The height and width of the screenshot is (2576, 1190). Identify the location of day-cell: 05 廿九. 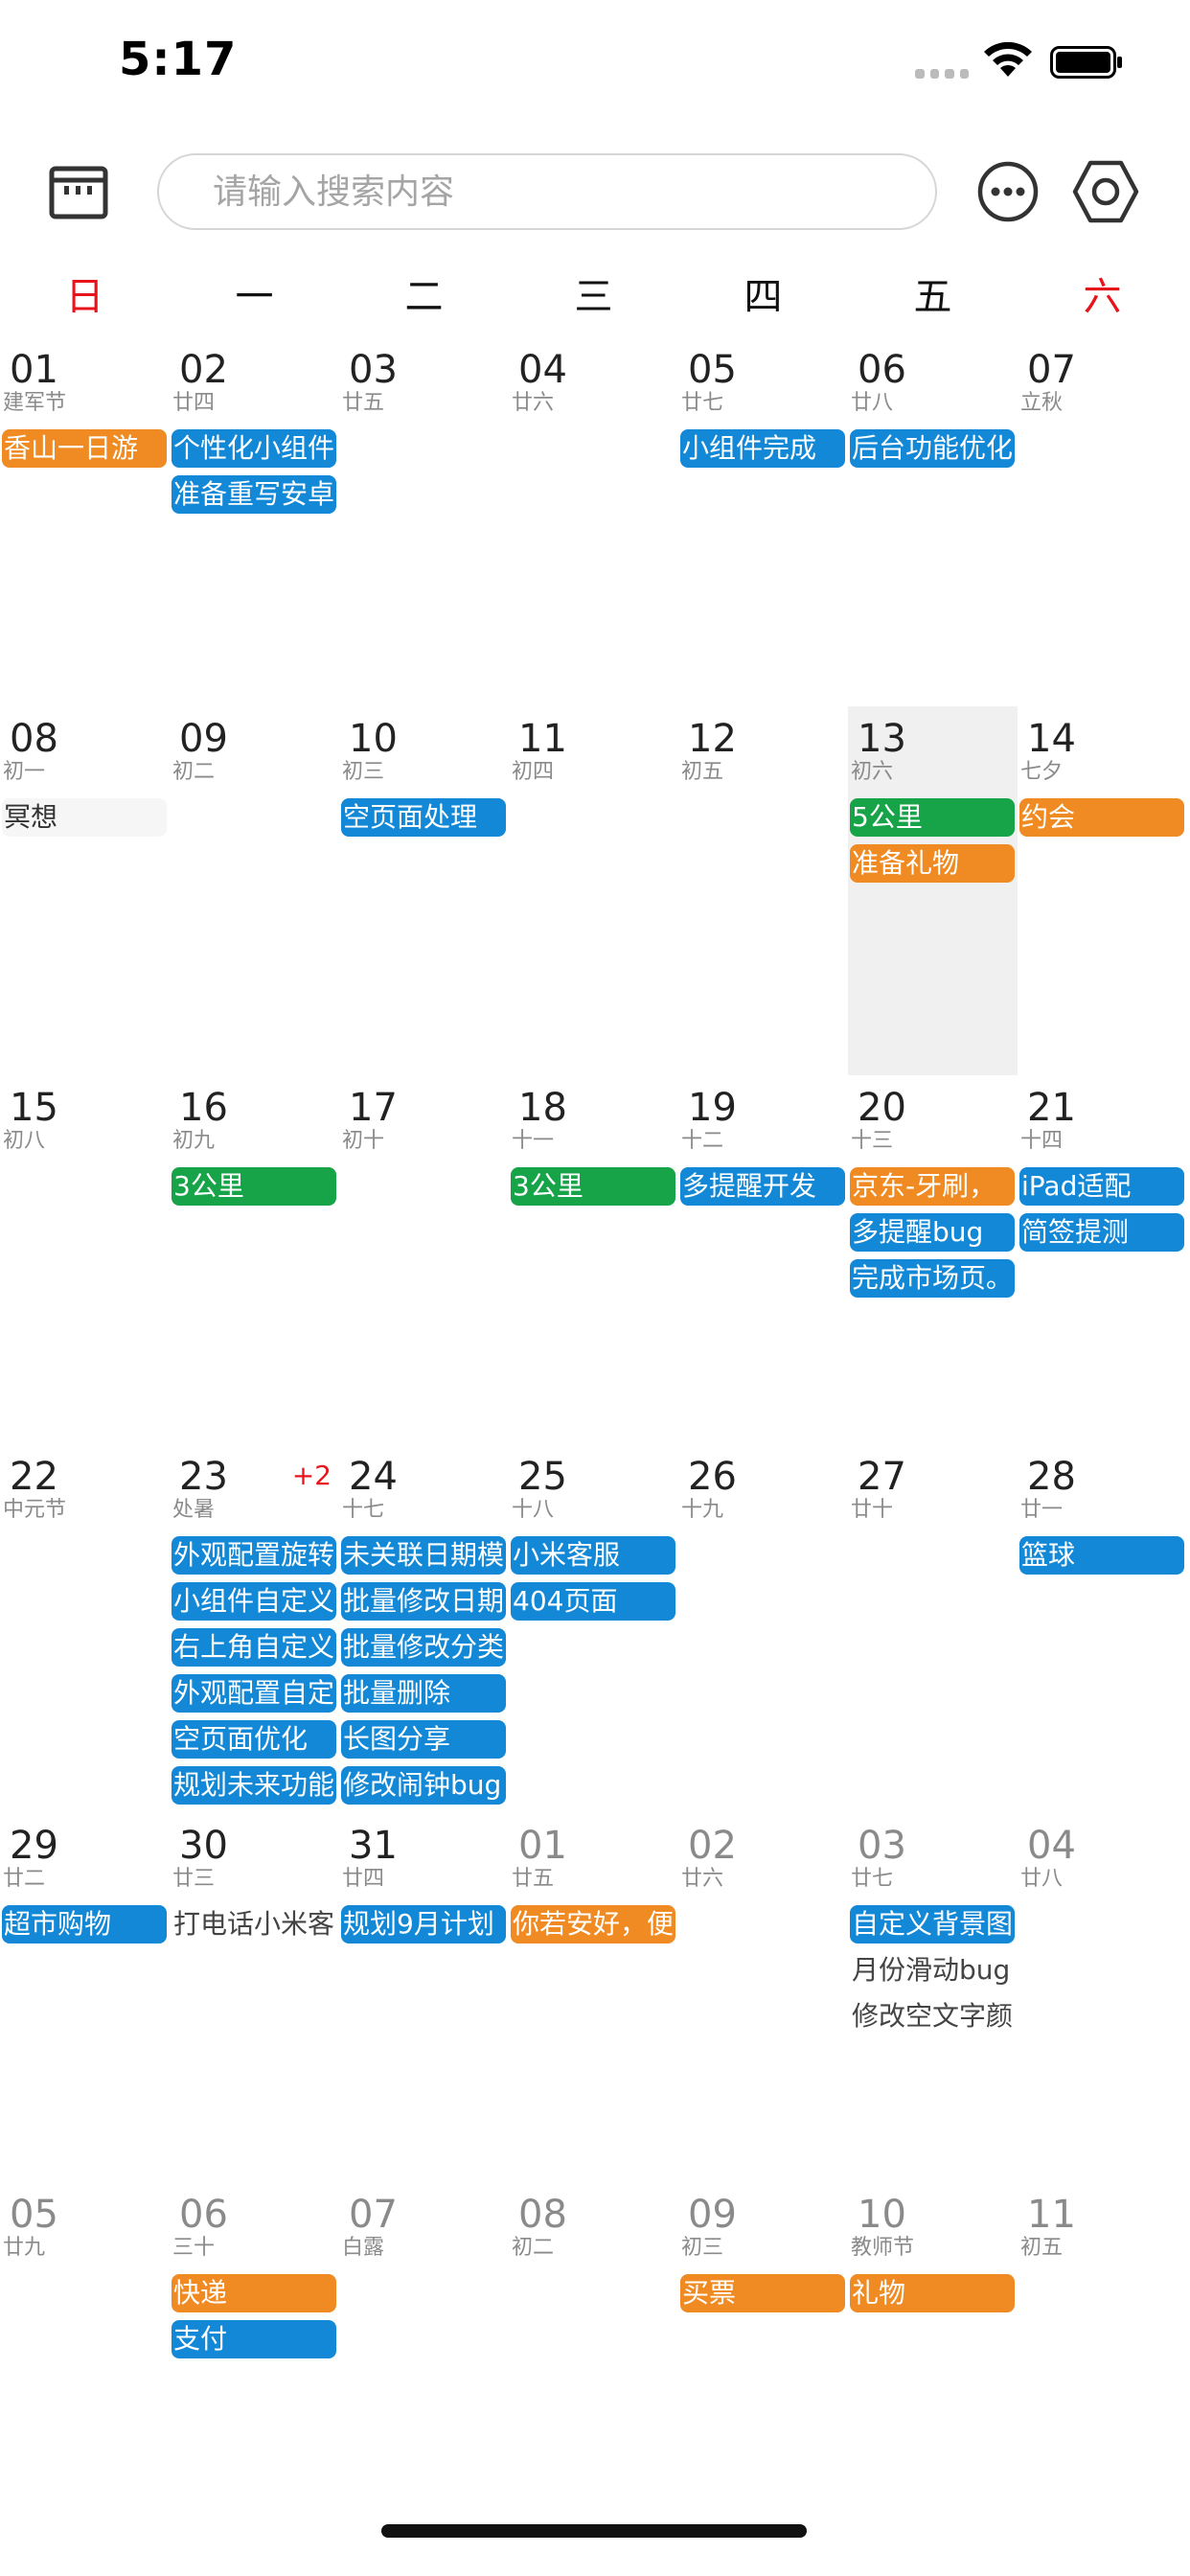
(85, 2366).